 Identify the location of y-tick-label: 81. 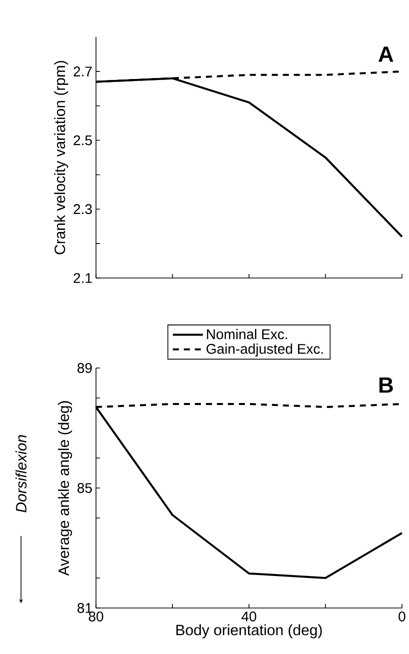
(84, 608).